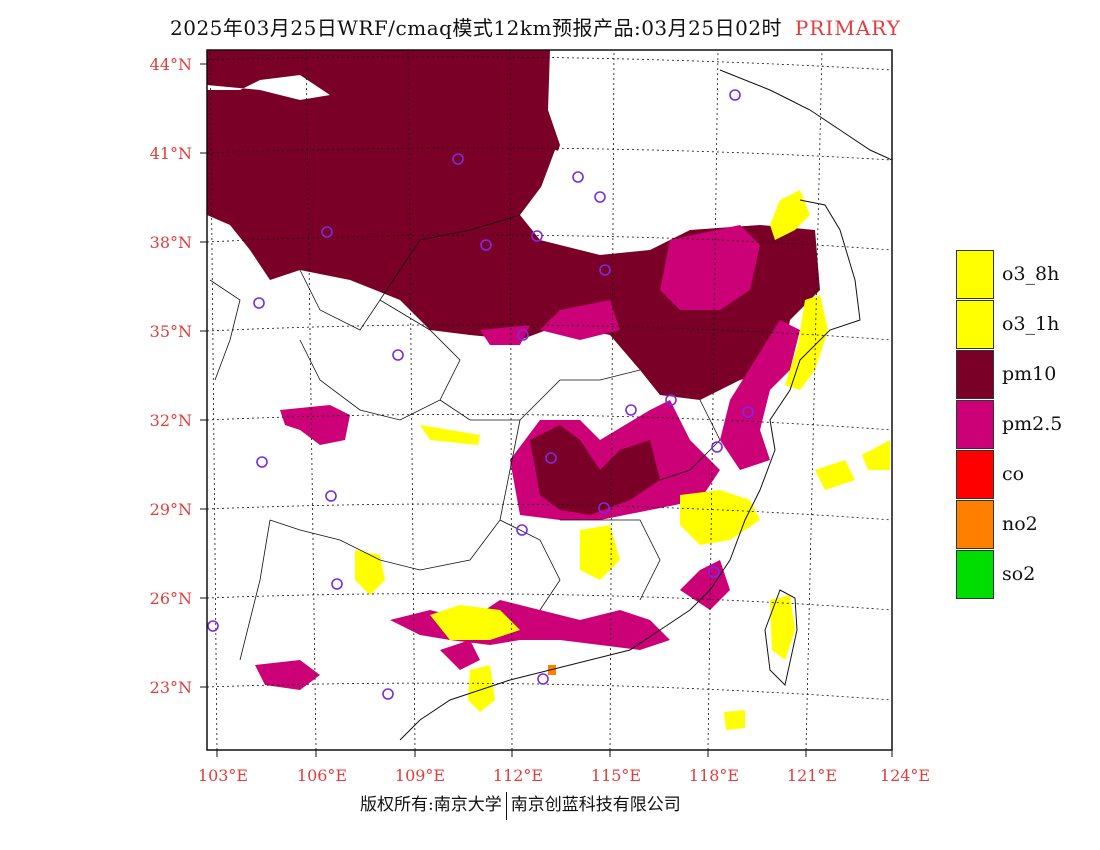 The height and width of the screenshot is (850, 1100). What do you see at coordinates (518, 775) in the screenshot?
I see `lon-label: 112°E` at bounding box center [518, 775].